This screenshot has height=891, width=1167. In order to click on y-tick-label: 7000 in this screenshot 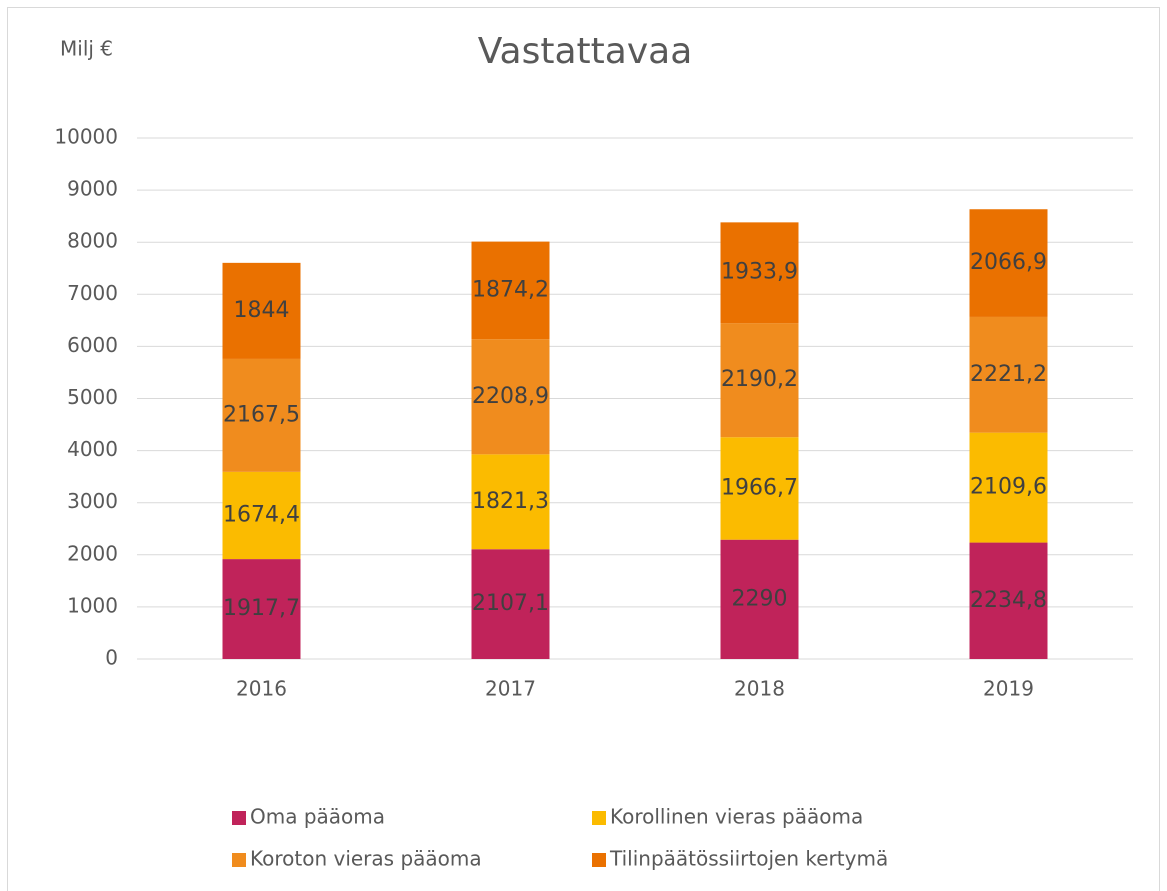, I will do `click(92, 293)`.